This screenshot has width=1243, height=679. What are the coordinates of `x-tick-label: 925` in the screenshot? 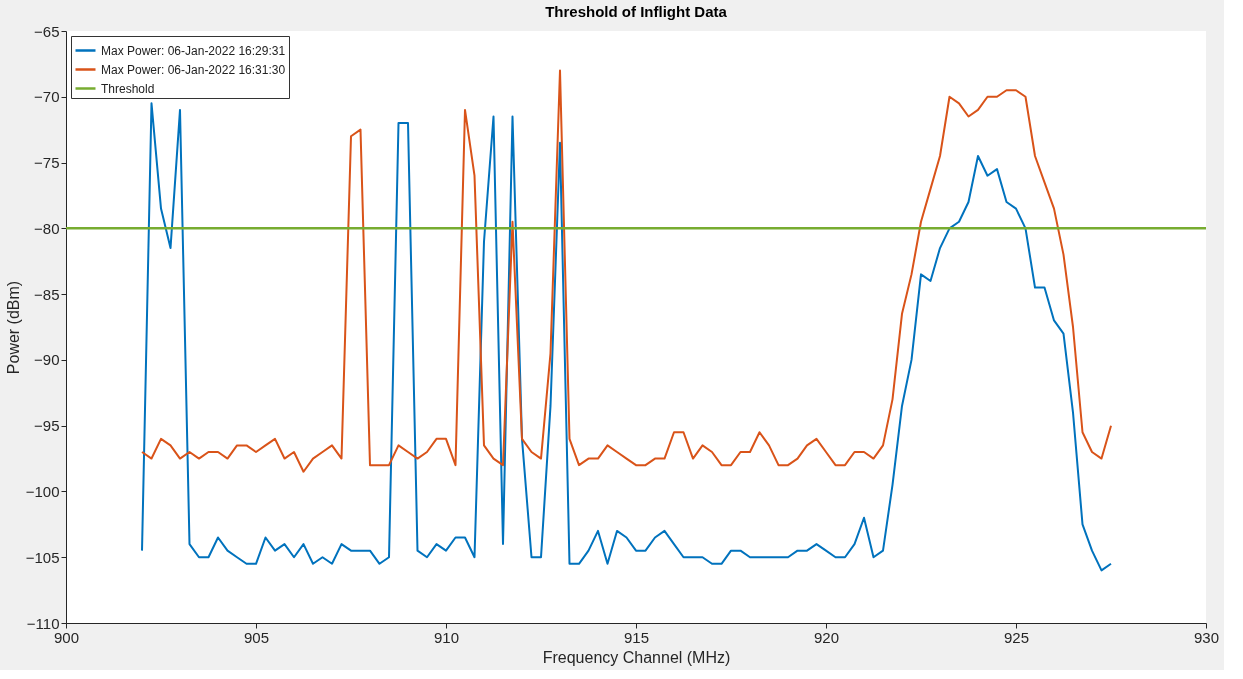 It's located at (1016, 637).